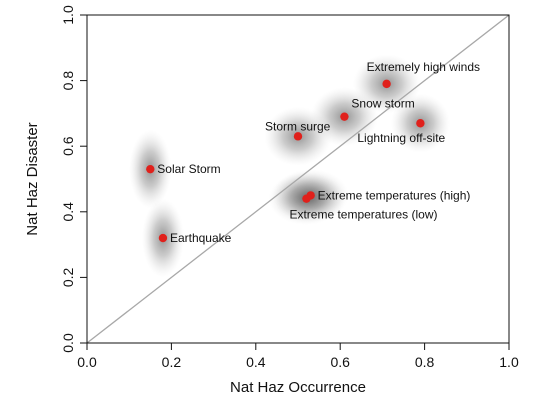 This screenshot has height=401, width=537. What do you see at coordinates (201, 238) in the screenshot?
I see `point-label: Earthquake` at bounding box center [201, 238].